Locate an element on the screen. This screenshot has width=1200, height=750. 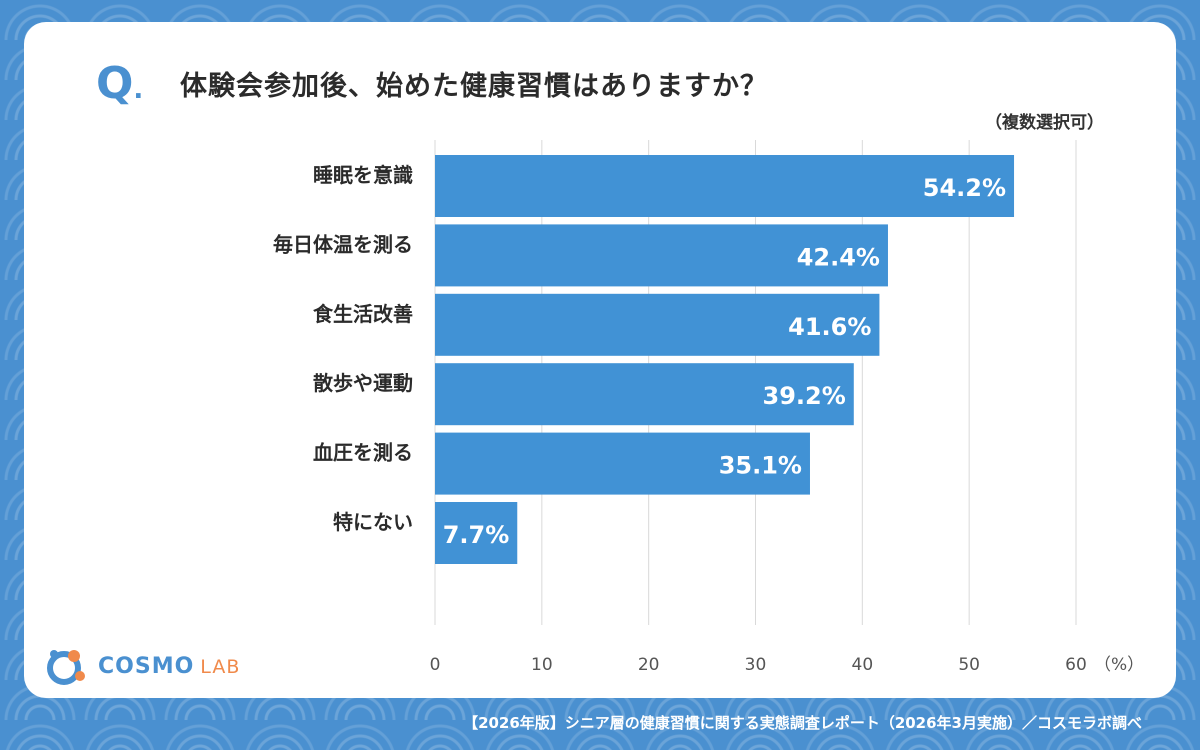
data-label: 39.2% is located at coordinates (804, 396).